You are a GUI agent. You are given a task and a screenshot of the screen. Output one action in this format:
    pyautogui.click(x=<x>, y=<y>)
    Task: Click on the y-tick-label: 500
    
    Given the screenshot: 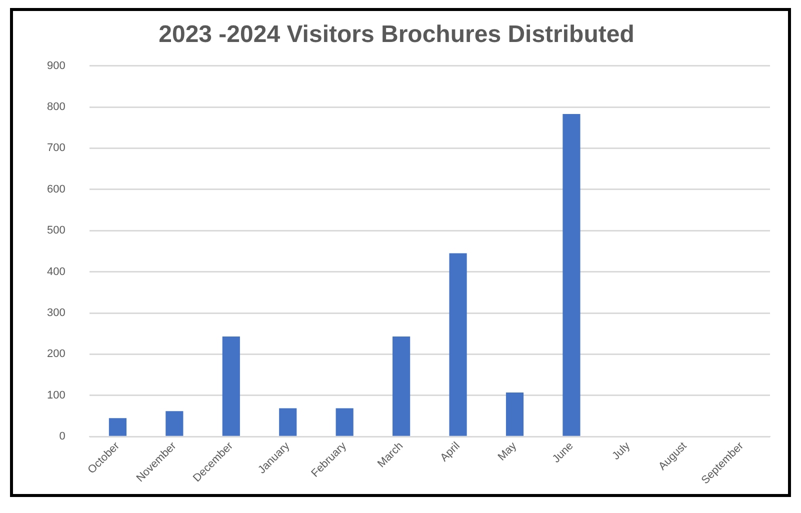 What is the action you would take?
    pyautogui.click(x=56, y=230)
    